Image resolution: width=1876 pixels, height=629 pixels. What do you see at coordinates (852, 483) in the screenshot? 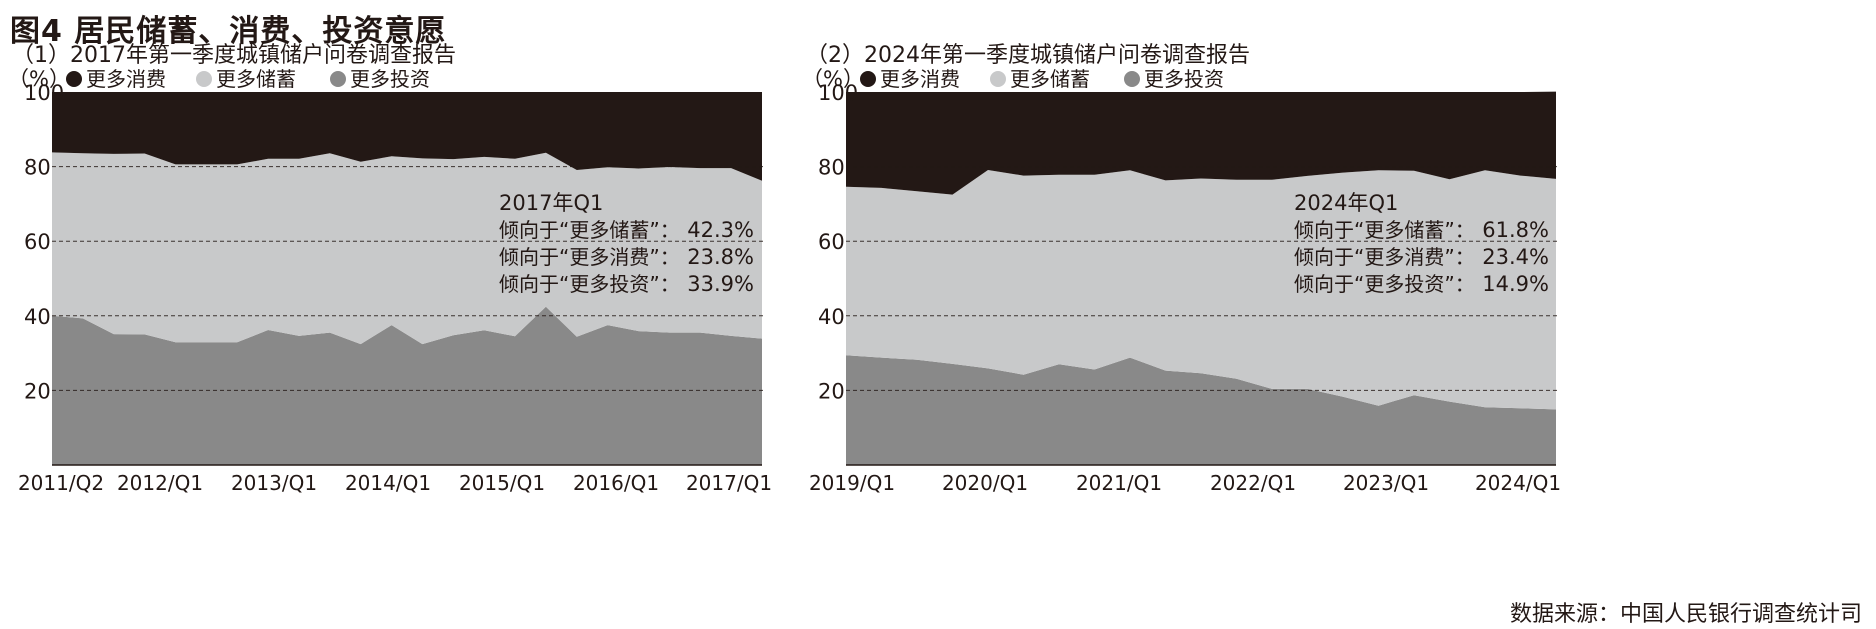
I see `x-tick-label-1: 2019/Q1` at bounding box center [852, 483].